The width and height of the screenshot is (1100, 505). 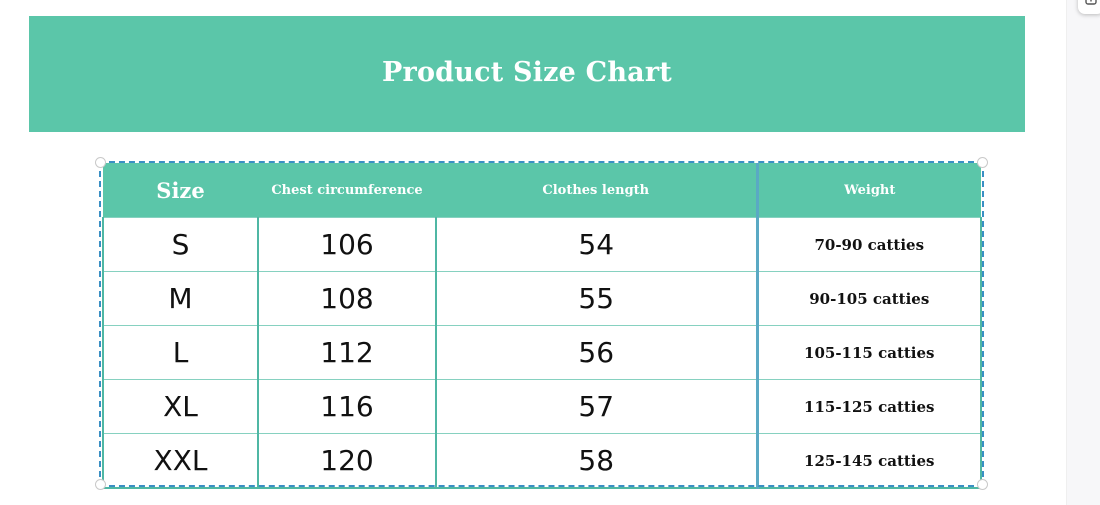 What do you see at coordinates (346, 298) in the screenshot?
I see `cell-chest: 108` at bounding box center [346, 298].